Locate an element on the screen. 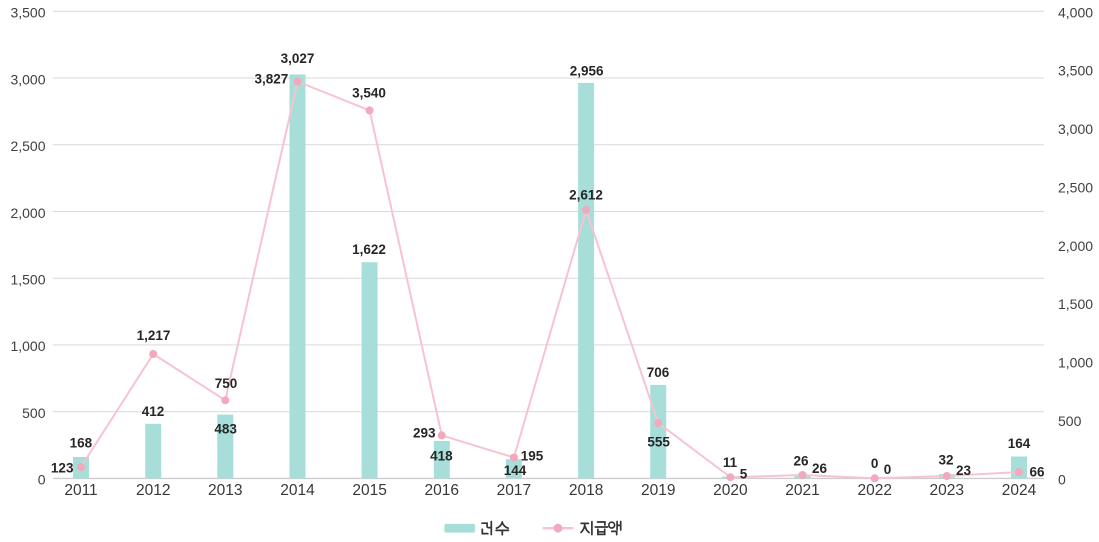 The width and height of the screenshot is (1099, 542). svg-text: 2,612 is located at coordinates (586, 195).